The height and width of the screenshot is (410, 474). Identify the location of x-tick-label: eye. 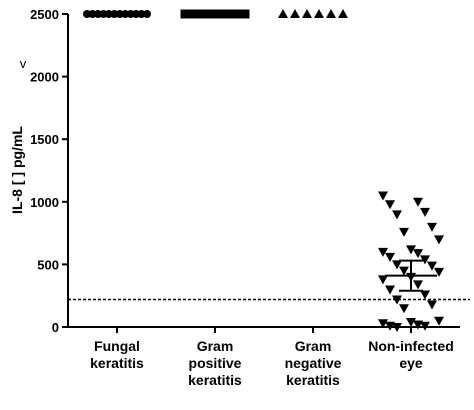
(411, 363).